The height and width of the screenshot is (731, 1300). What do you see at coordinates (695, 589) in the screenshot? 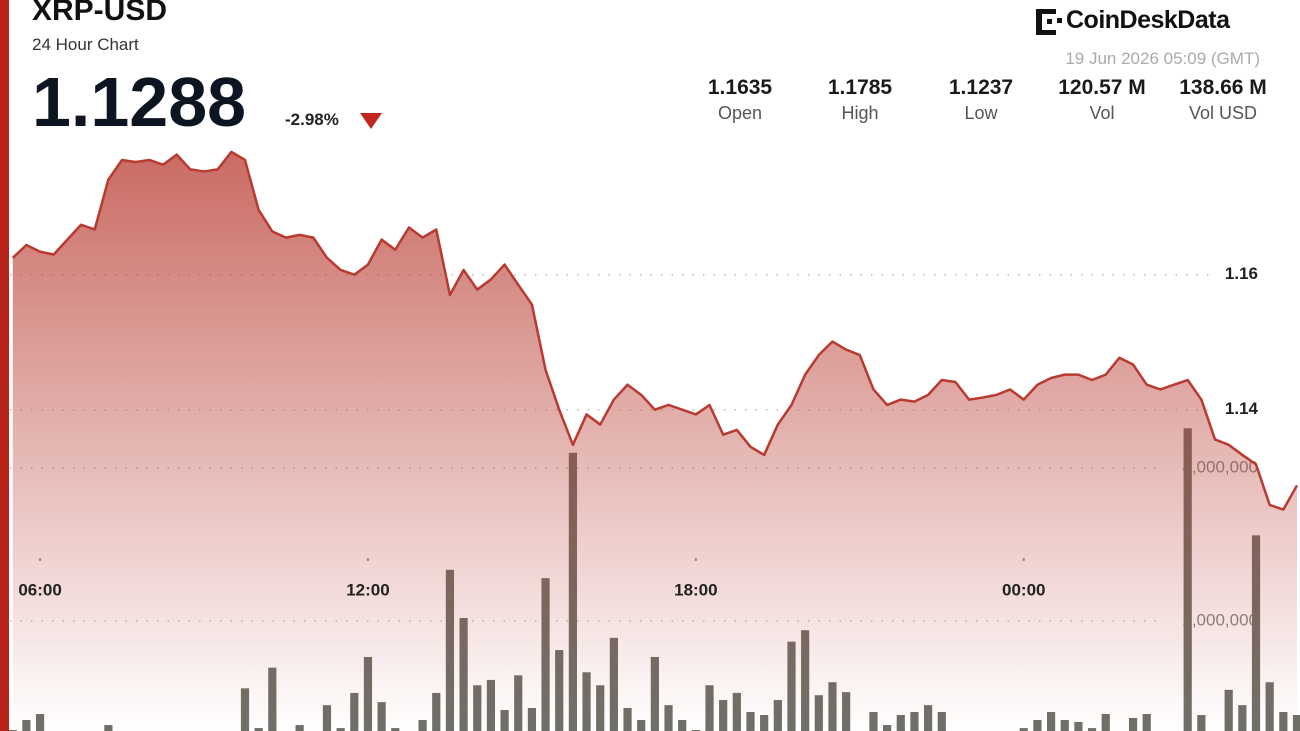
I see `x-tick-label: 18:00` at bounding box center [695, 589].